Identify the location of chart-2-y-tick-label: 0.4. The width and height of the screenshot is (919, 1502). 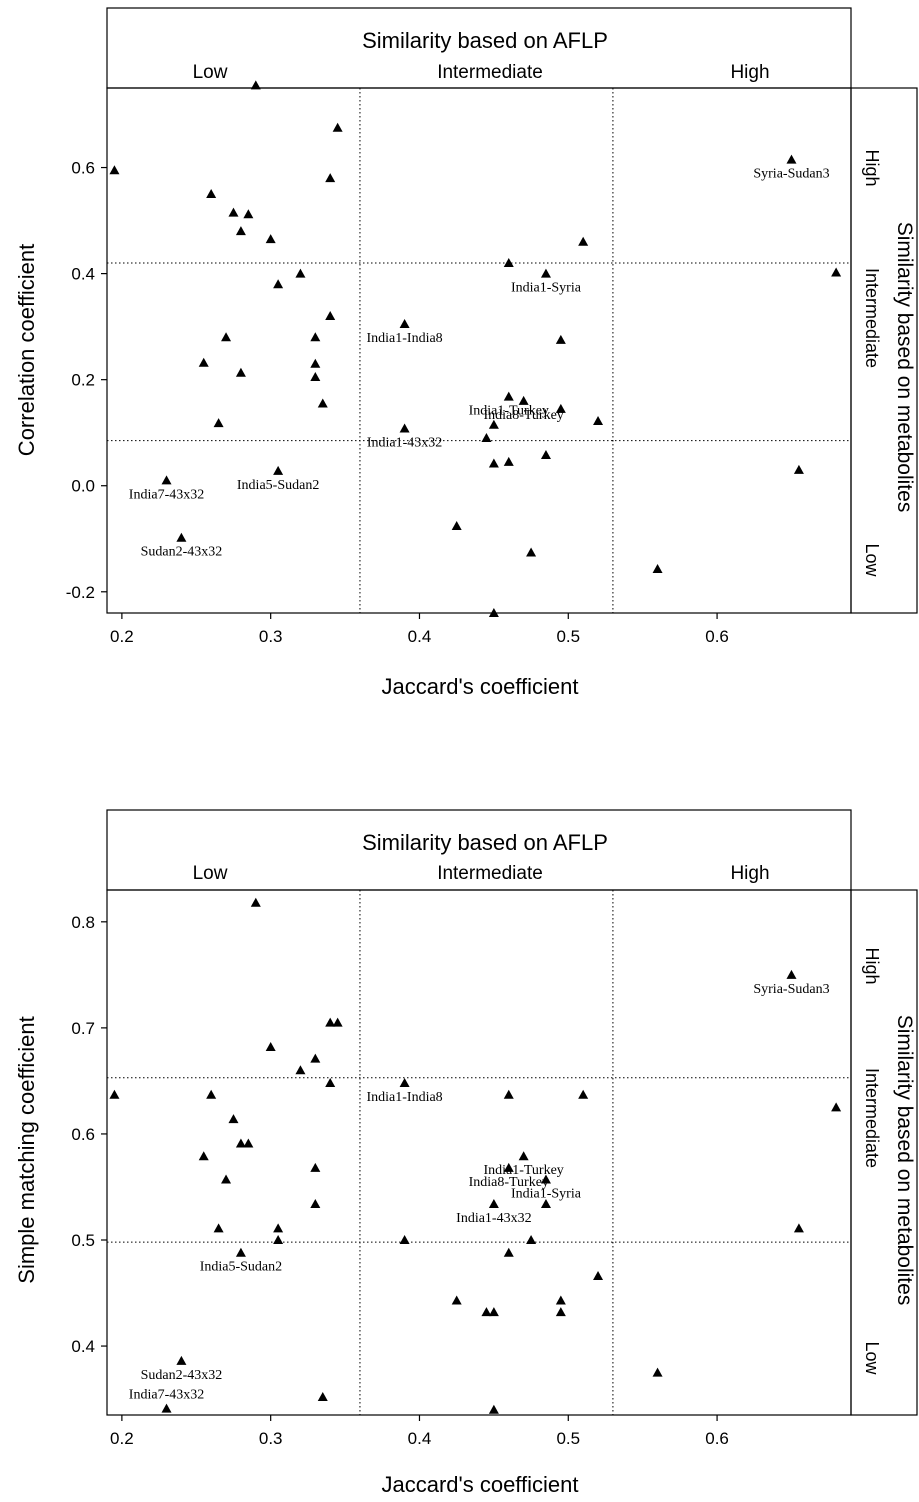
(83, 1346).